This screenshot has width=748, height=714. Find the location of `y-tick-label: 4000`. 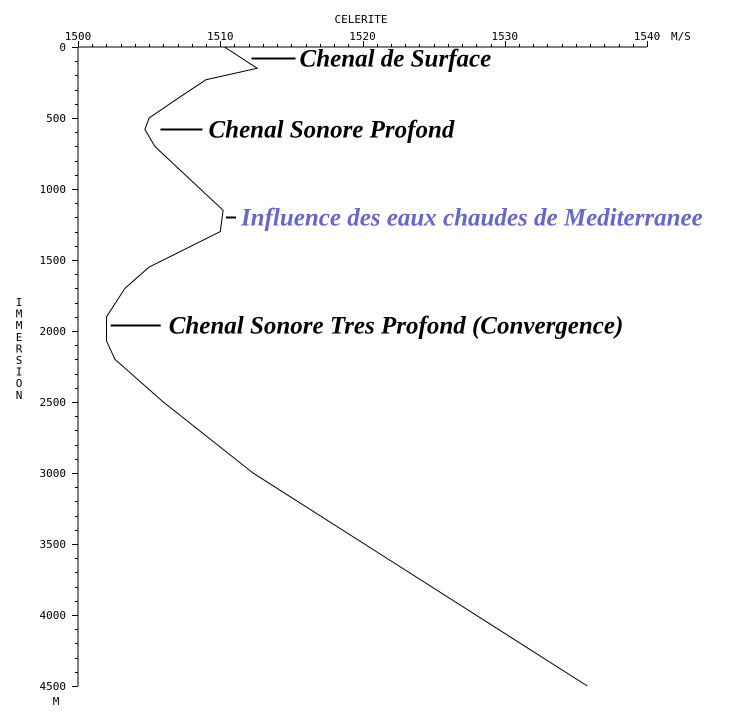

y-tick-label: 4000 is located at coordinates (53, 615).